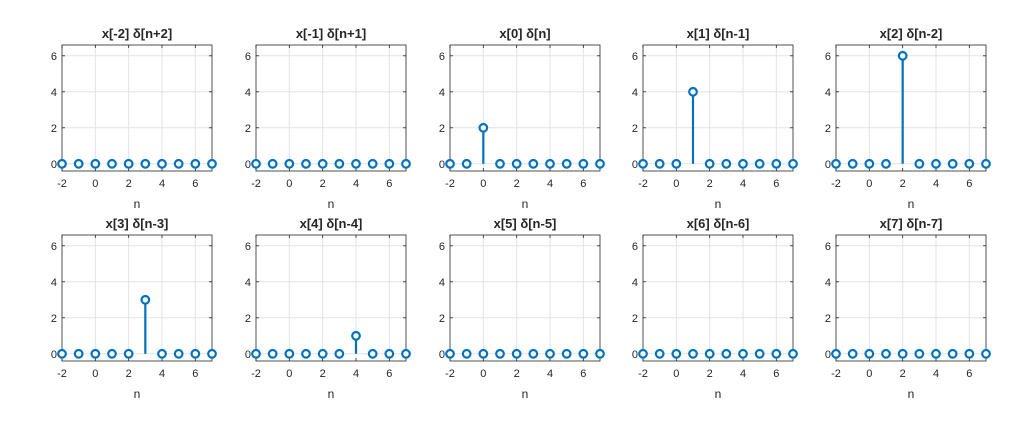 The height and width of the screenshot is (422, 1009). Describe the element at coordinates (718, 33) in the screenshot. I see `subplot-title: x[1] δ[n-1]` at that location.